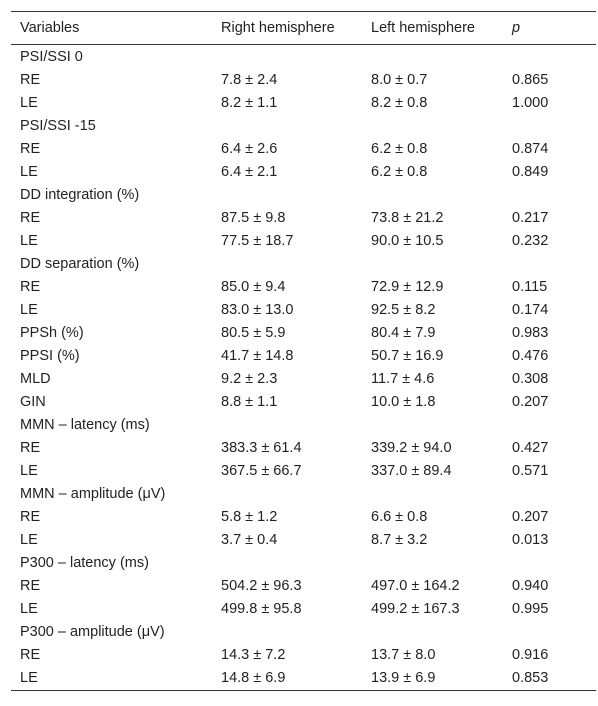  What do you see at coordinates (303, 125) in the screenshot?
I see `table-row: PSI/SSI -15` at bounding box center [303, 125].